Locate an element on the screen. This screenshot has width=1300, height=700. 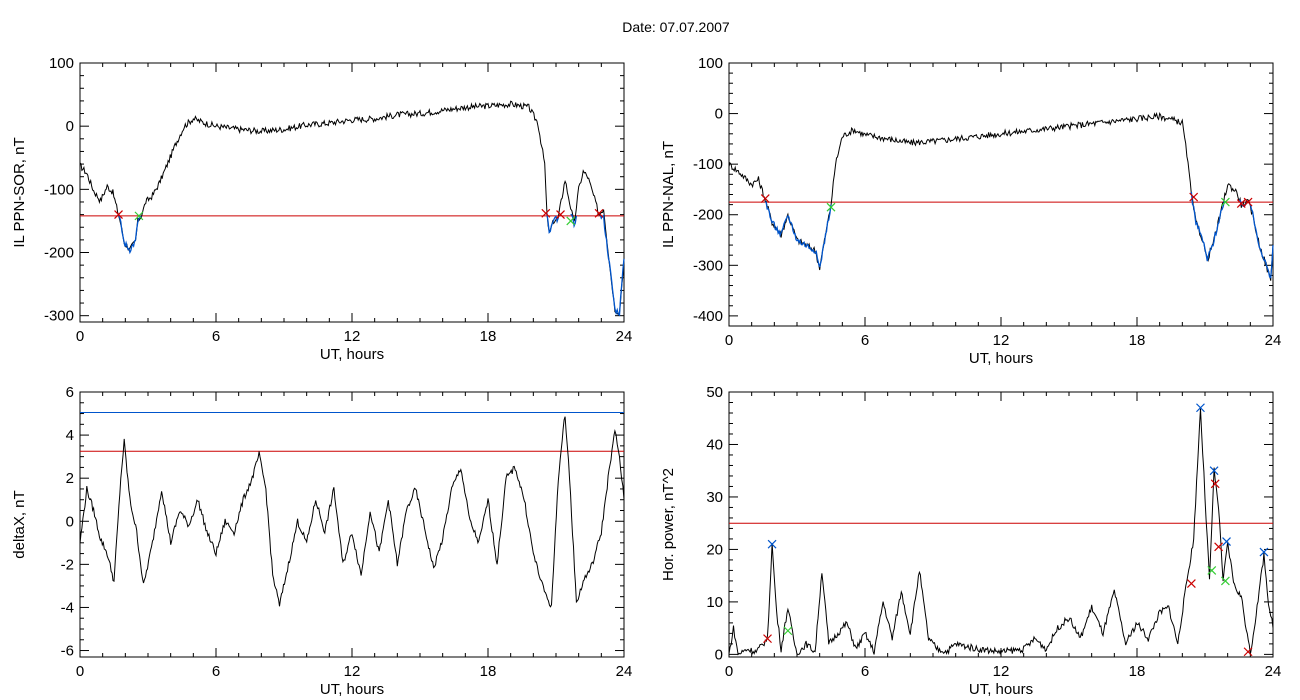
y-tick-label: -4 is located at coordinates (67, 607).